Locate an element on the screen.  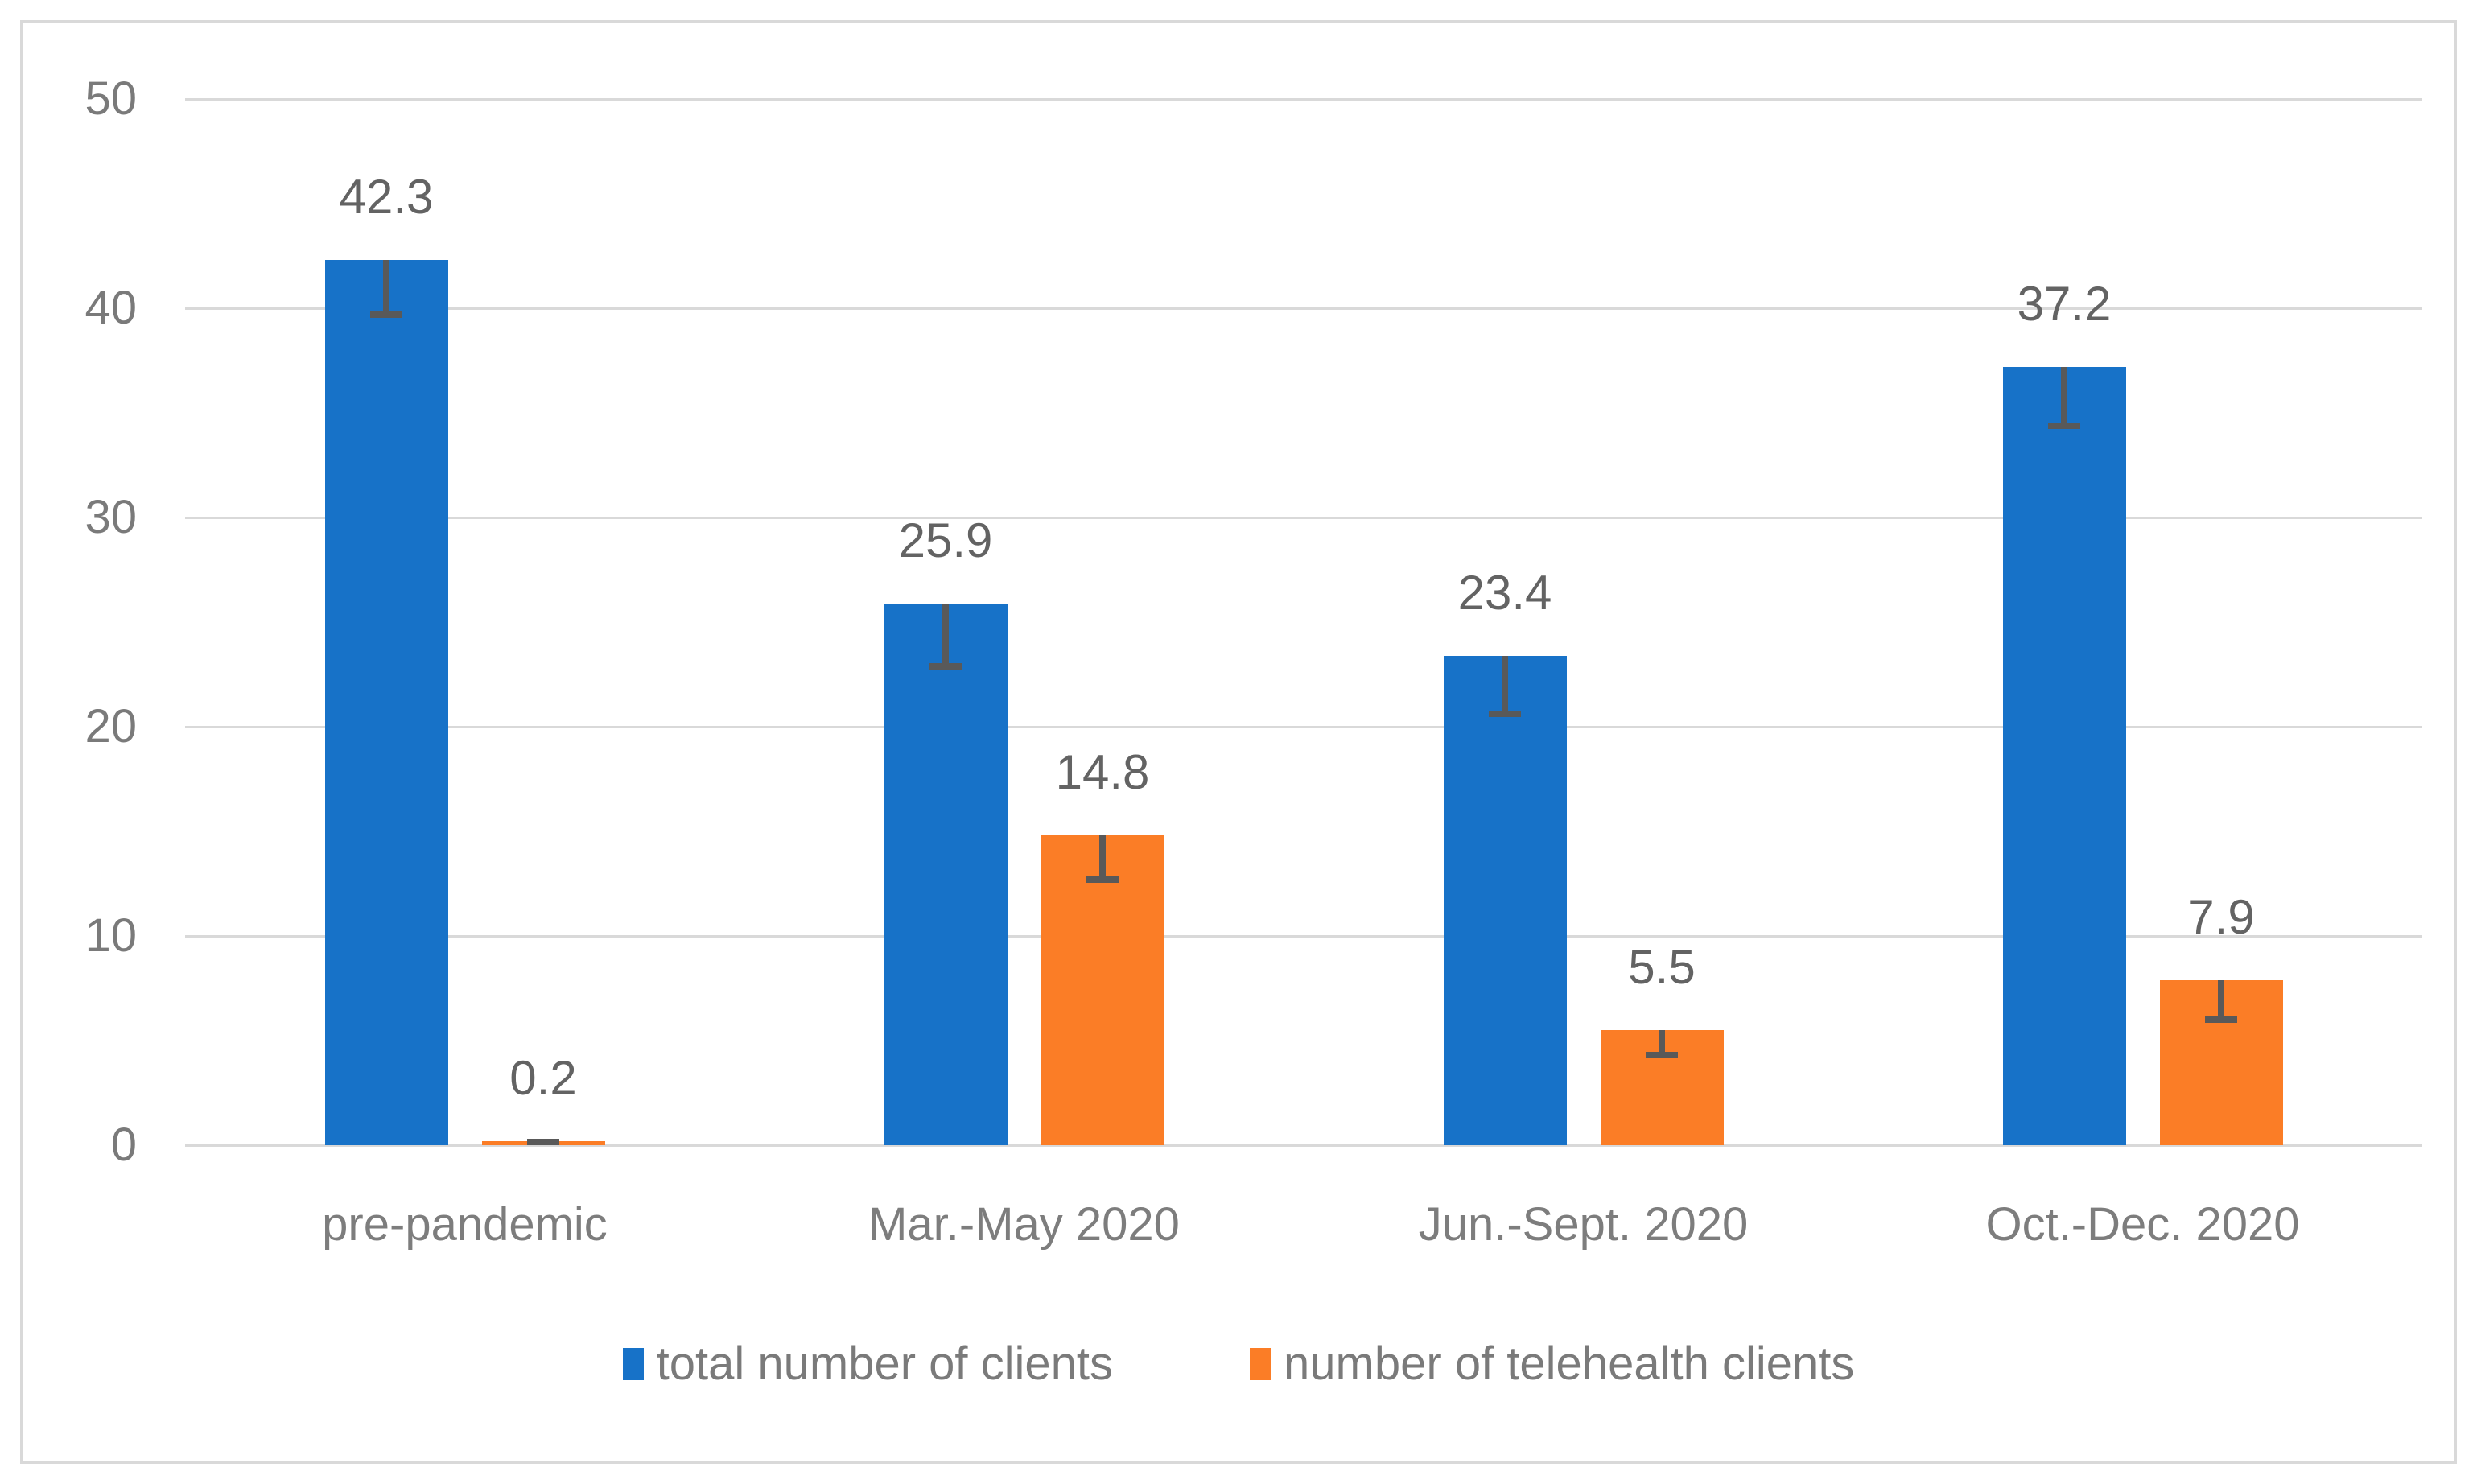
y-tick-label-20: 20 is located at coordinates (111, 726).